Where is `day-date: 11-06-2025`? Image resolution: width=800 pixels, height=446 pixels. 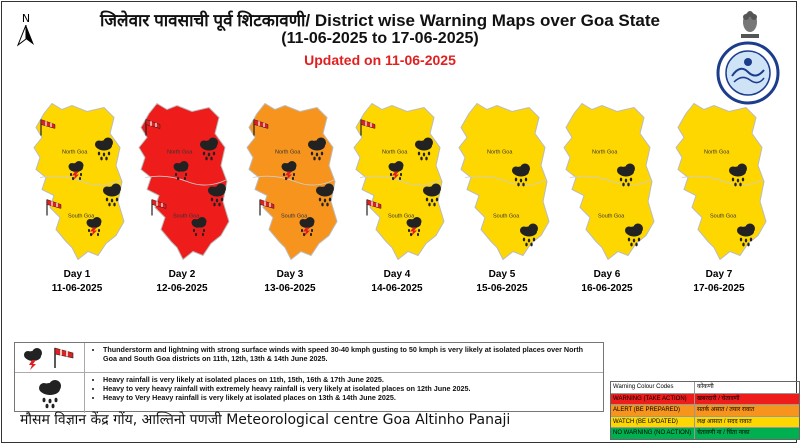
day-date: 11-06-2025 is located at coordinates (77, 288).